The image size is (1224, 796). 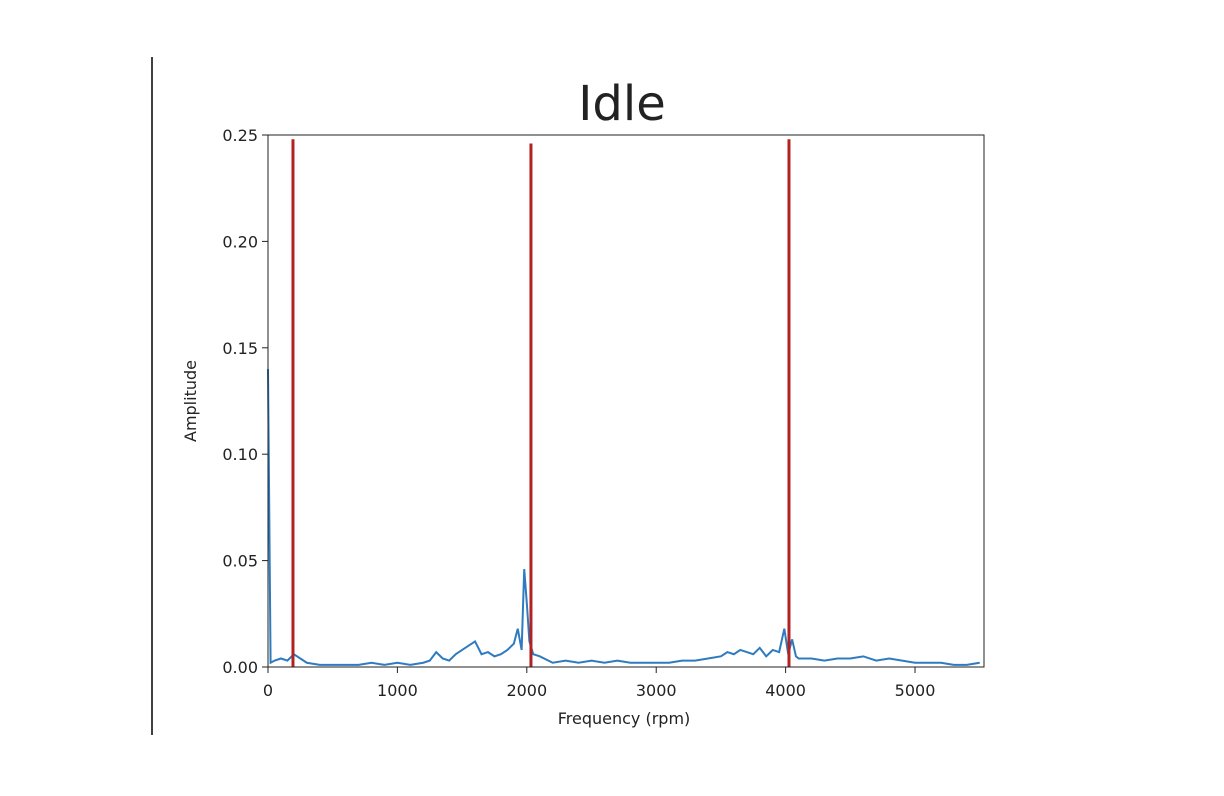 I want to click on x-tick-label: 2000, so click(x=526, y=690).